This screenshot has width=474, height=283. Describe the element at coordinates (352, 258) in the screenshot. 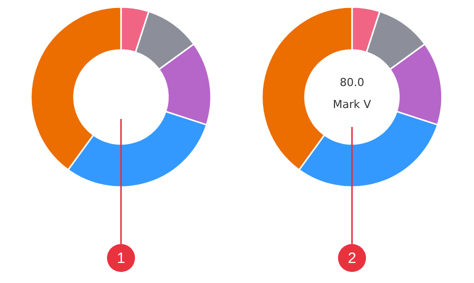

I see `text: 2` at that location.